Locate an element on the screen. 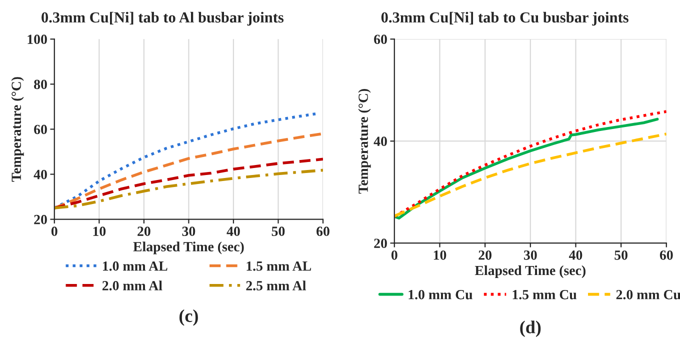 Image resolution: width=680 pixels, height=340 pixels. legend-label: 1.5 mm Cu is located at coordinates (544, 295).